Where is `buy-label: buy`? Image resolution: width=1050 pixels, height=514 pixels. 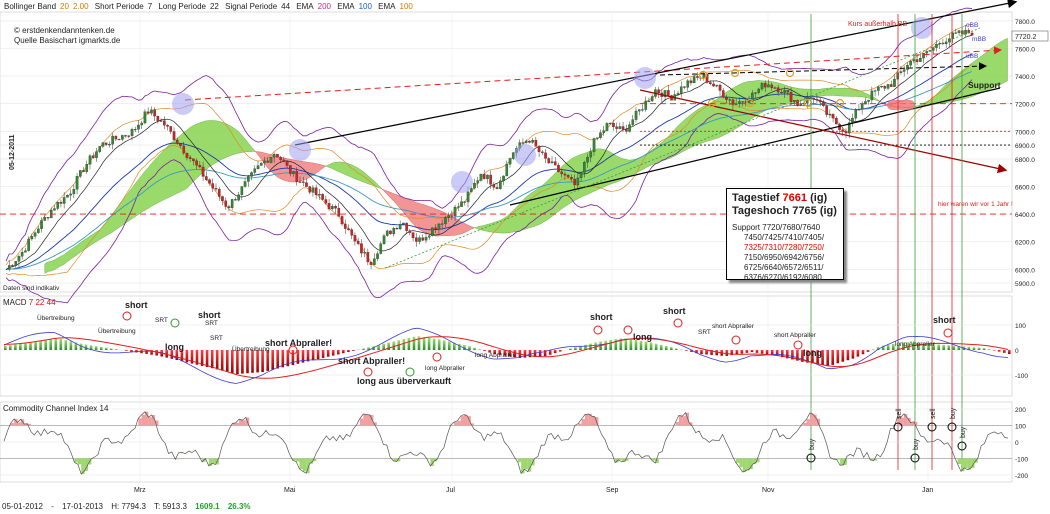 buy-label: buy is located at coordinates (812, 444).